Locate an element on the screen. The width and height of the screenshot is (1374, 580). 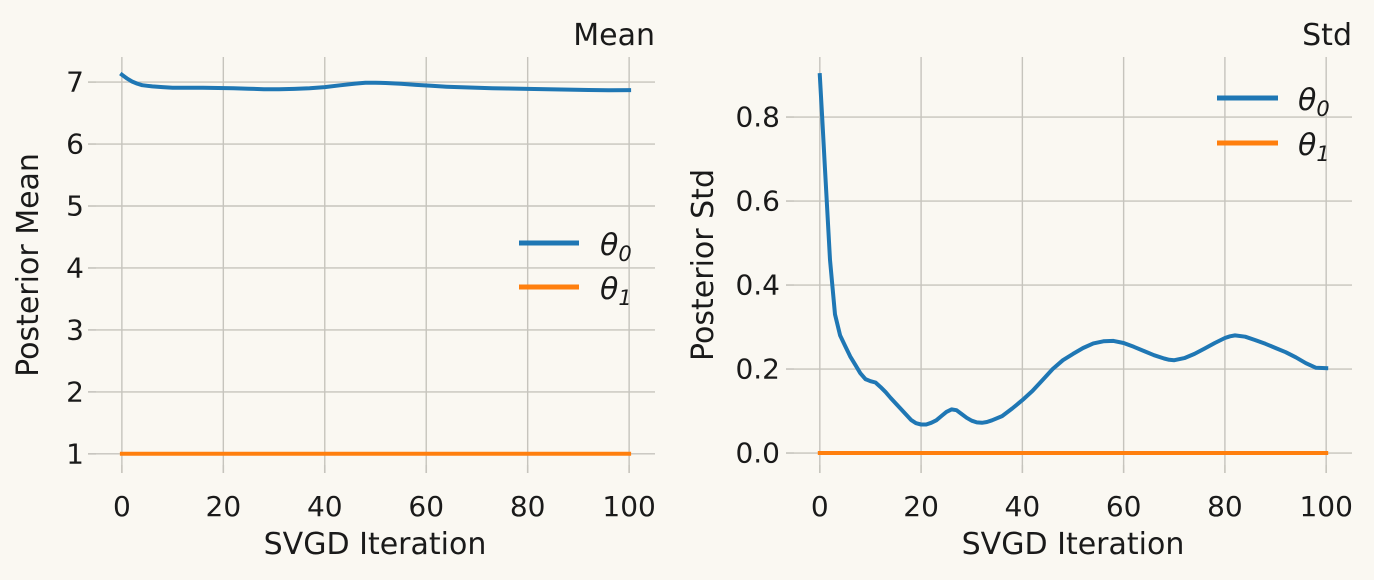
std-x-axis-label: SVGD Iteration is located at coordinates (1073, 544).